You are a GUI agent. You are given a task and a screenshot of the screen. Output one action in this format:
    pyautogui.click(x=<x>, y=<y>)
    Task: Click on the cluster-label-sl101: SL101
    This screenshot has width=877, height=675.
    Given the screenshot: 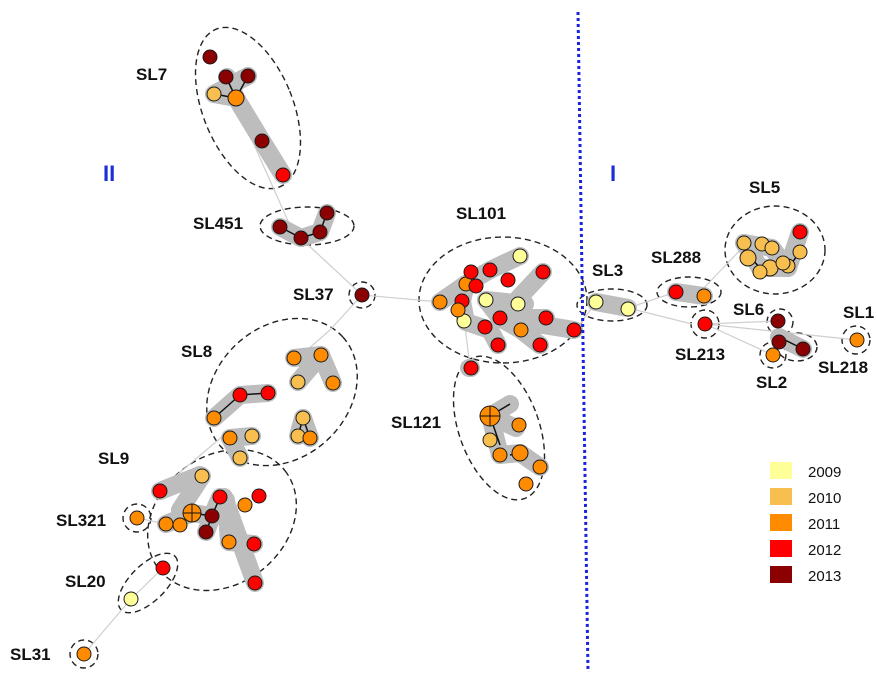 What is the action you would take?
    pyautogui.click(x=481, y=213)
    